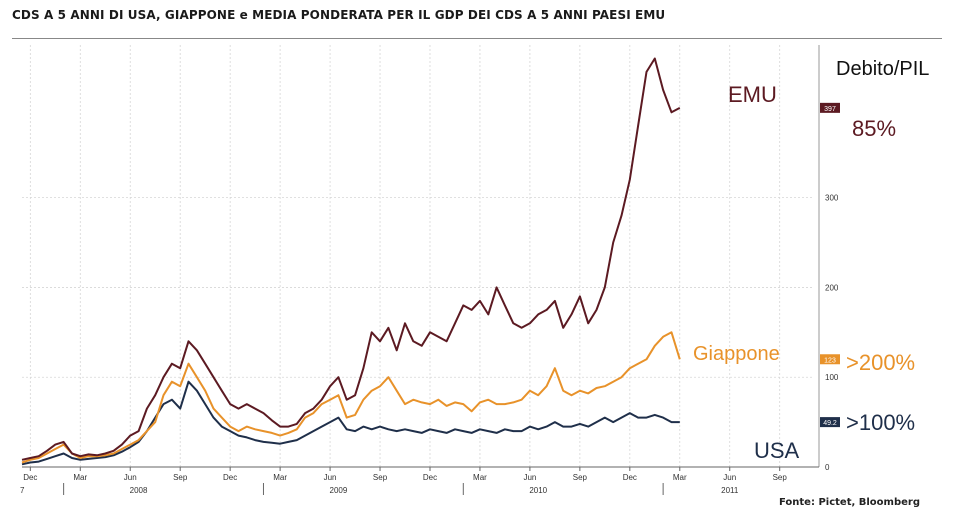  I want to click on emu-name-label: EMU, so click(752, 94).